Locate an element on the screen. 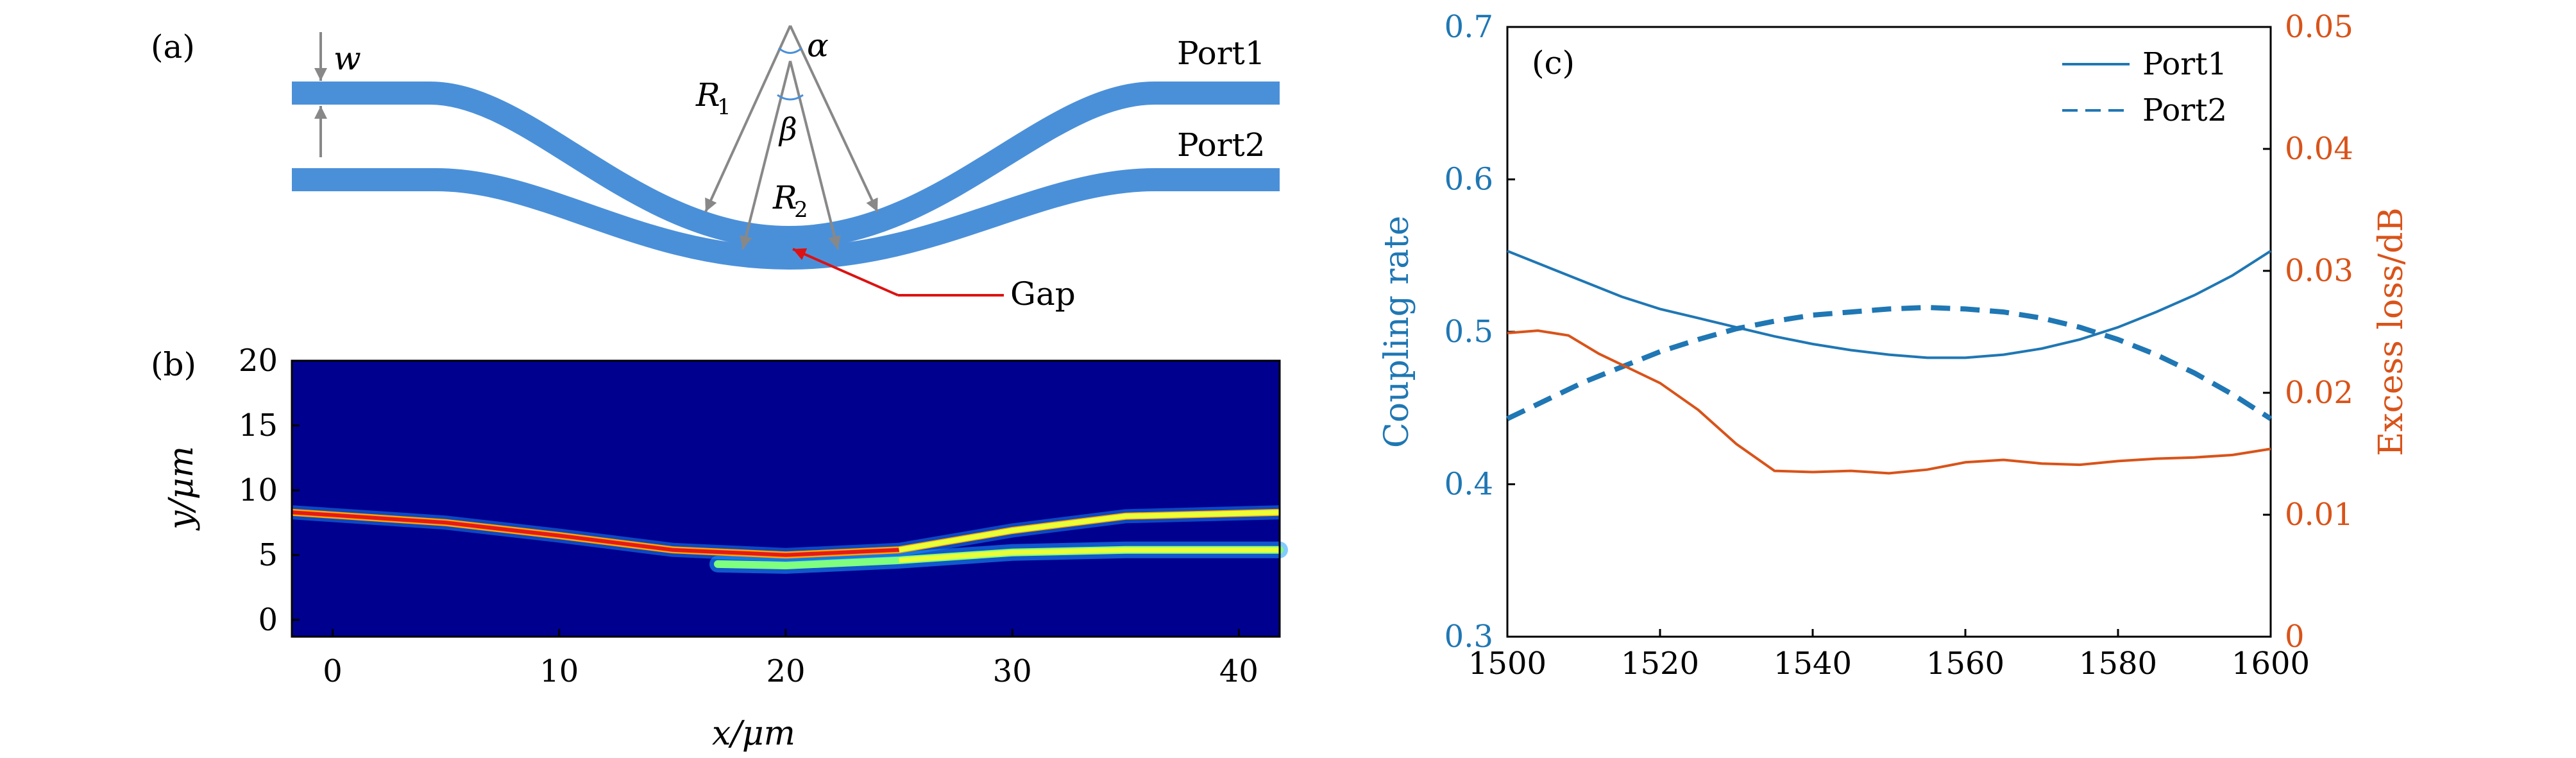  r1-label: R 1 is located at coordinates (713, 98).